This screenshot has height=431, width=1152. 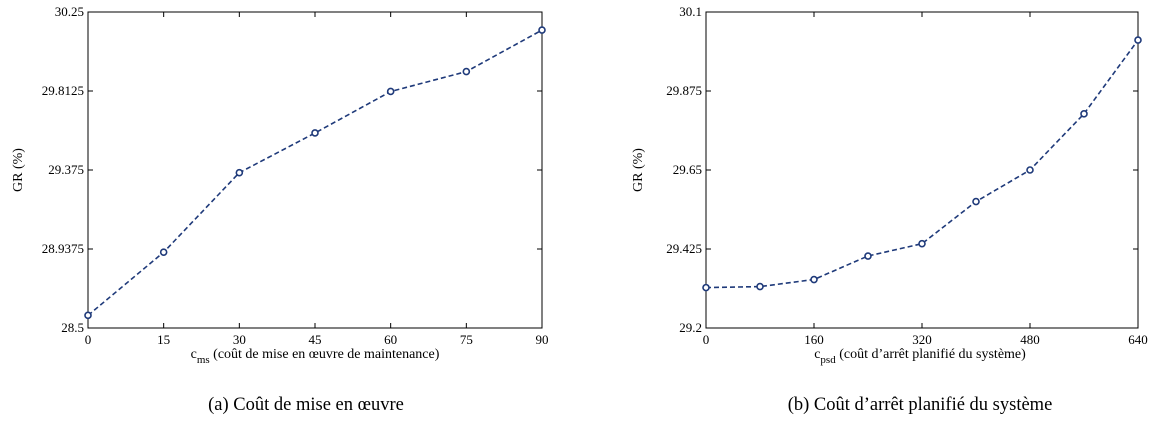 What do you see at coordinates (239, 339) in the screenshot?
I see `x-tick-label: 30` at bounding box center [239, 339].